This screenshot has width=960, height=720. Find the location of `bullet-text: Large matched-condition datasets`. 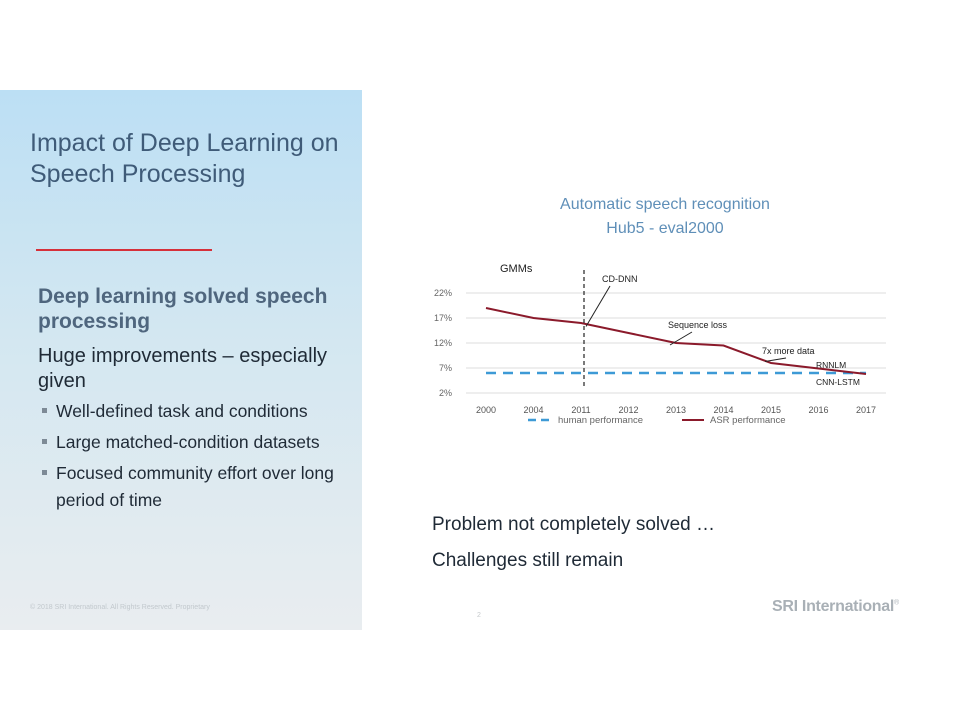

bullet-text: Large matched-condition datasets is located at coordinates (188, 442).